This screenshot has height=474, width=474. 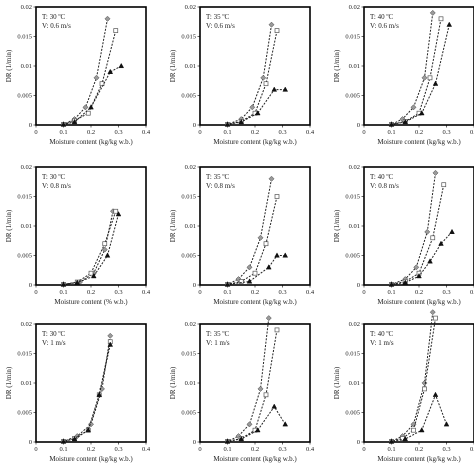 What do you see at coordinates (54, 343) in the screenshot?
I see `velocity-label: V: 1 m/s` at bounding box center [54, 343].